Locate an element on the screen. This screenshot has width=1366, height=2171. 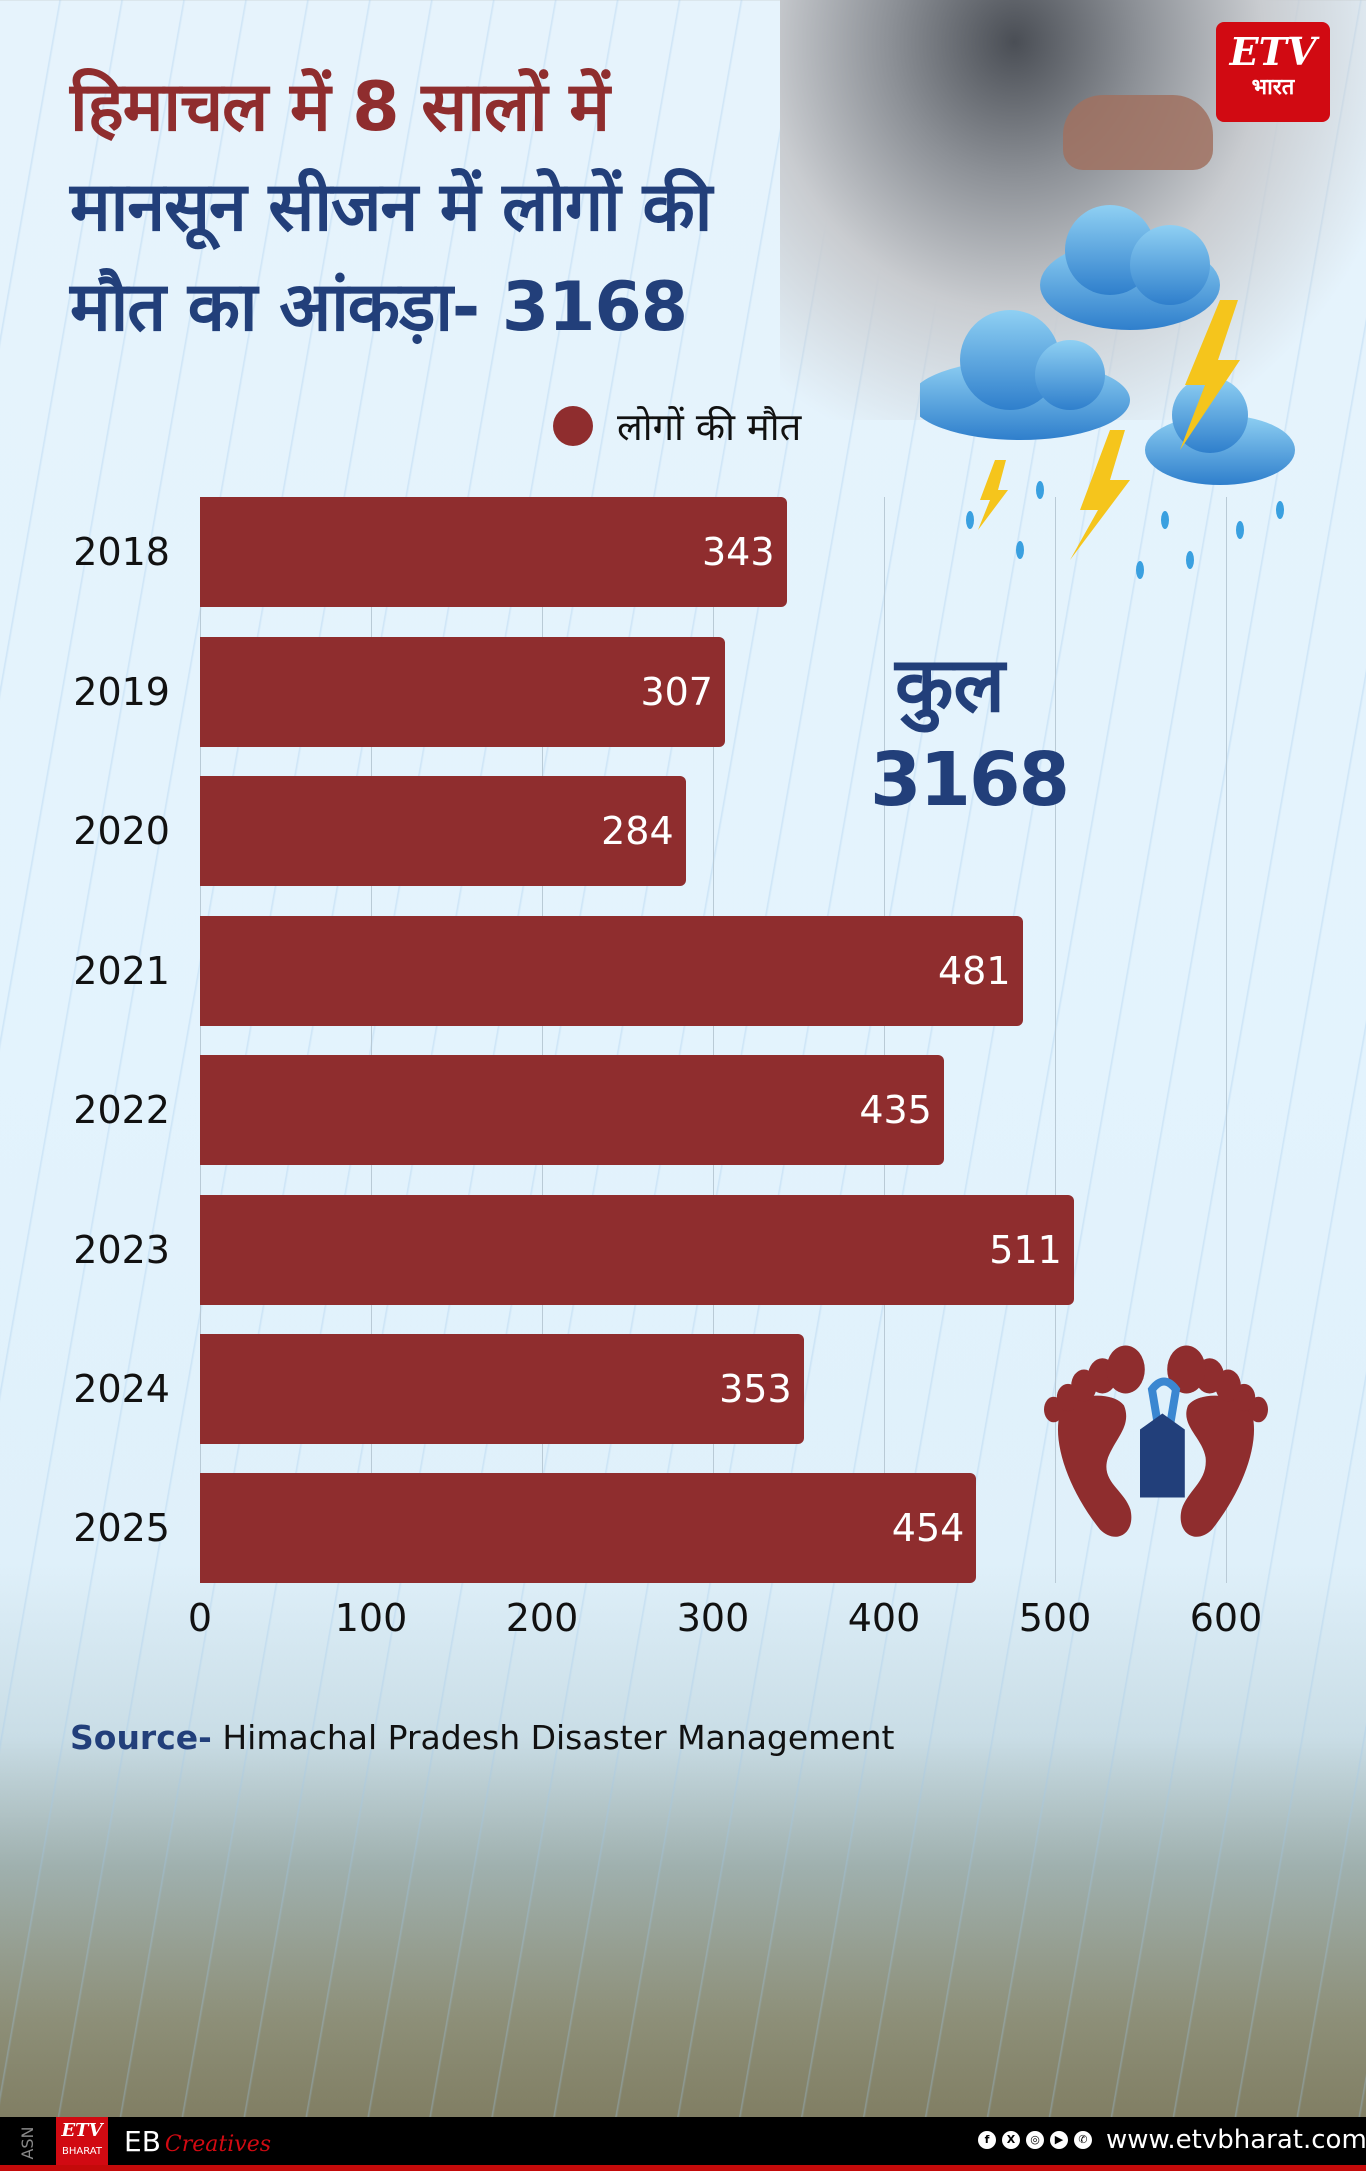
x-tick-100: 100 is located at coordinates (371, 1618).